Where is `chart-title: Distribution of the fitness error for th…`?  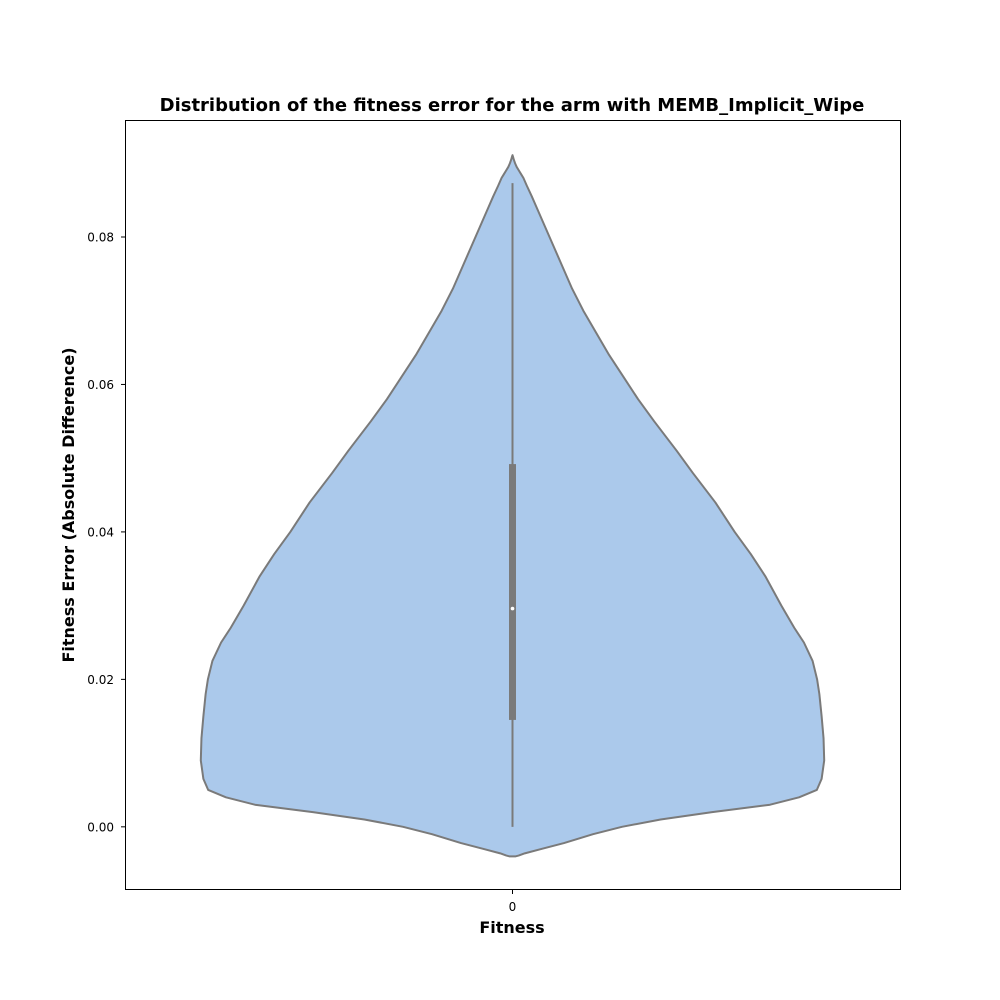 chart-title: Distribution of the fitness error for th… is located at coordinates (512, 105).